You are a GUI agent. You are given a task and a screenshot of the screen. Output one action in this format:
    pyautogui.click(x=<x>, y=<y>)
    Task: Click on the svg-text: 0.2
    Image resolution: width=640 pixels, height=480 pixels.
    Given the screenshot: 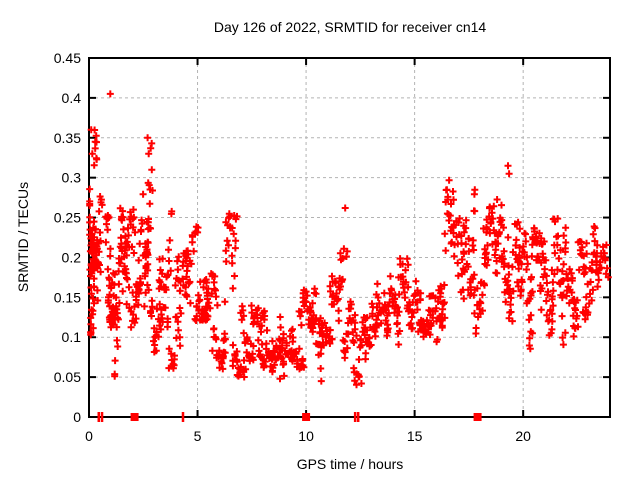 What is the action you would take?
    pyautogui.click(x=72, y=257)
    